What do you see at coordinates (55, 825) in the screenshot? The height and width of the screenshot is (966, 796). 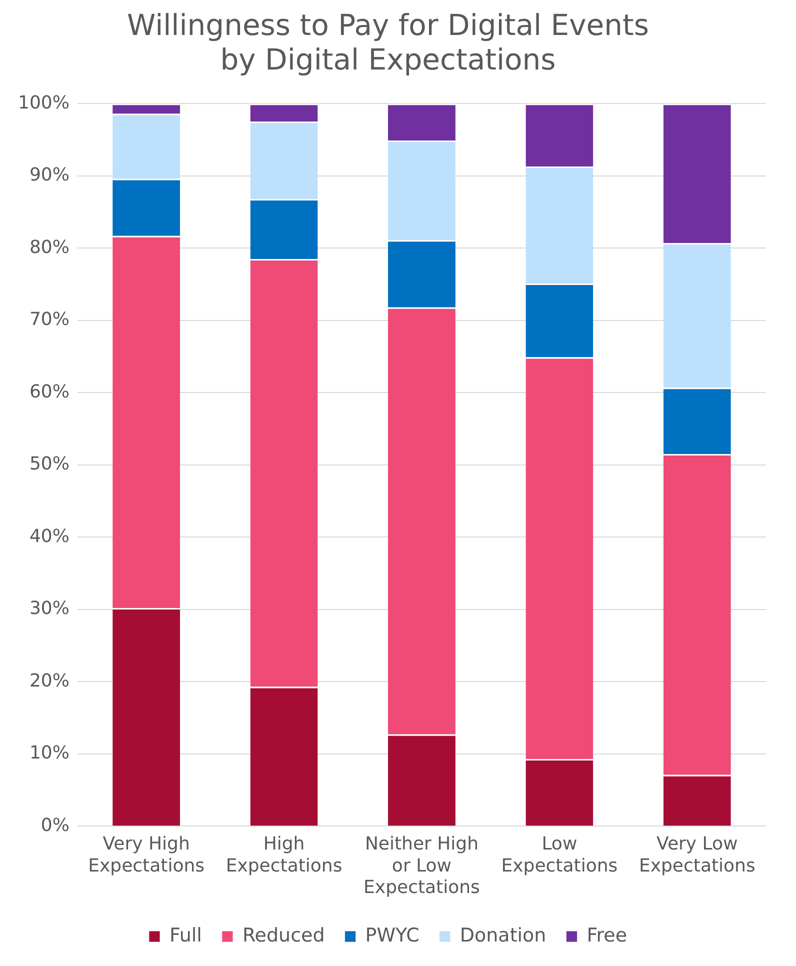 I see `y-tick-label: 0%` at bounding box center [55, 825].